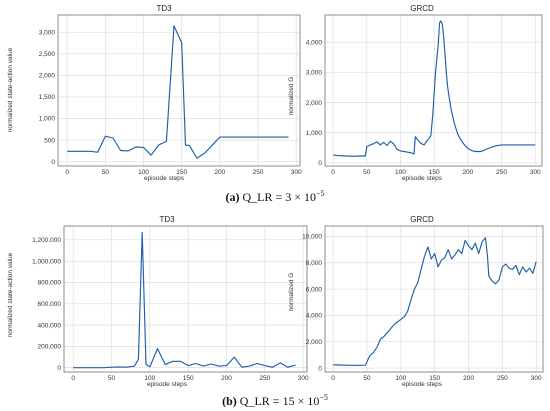 The height and width of the screenshot is (411, 550). What do you see at coordinates (47, 97) in the screenshot?
I see `y-tick-label: 1,500` at bounding box center [47, 97].